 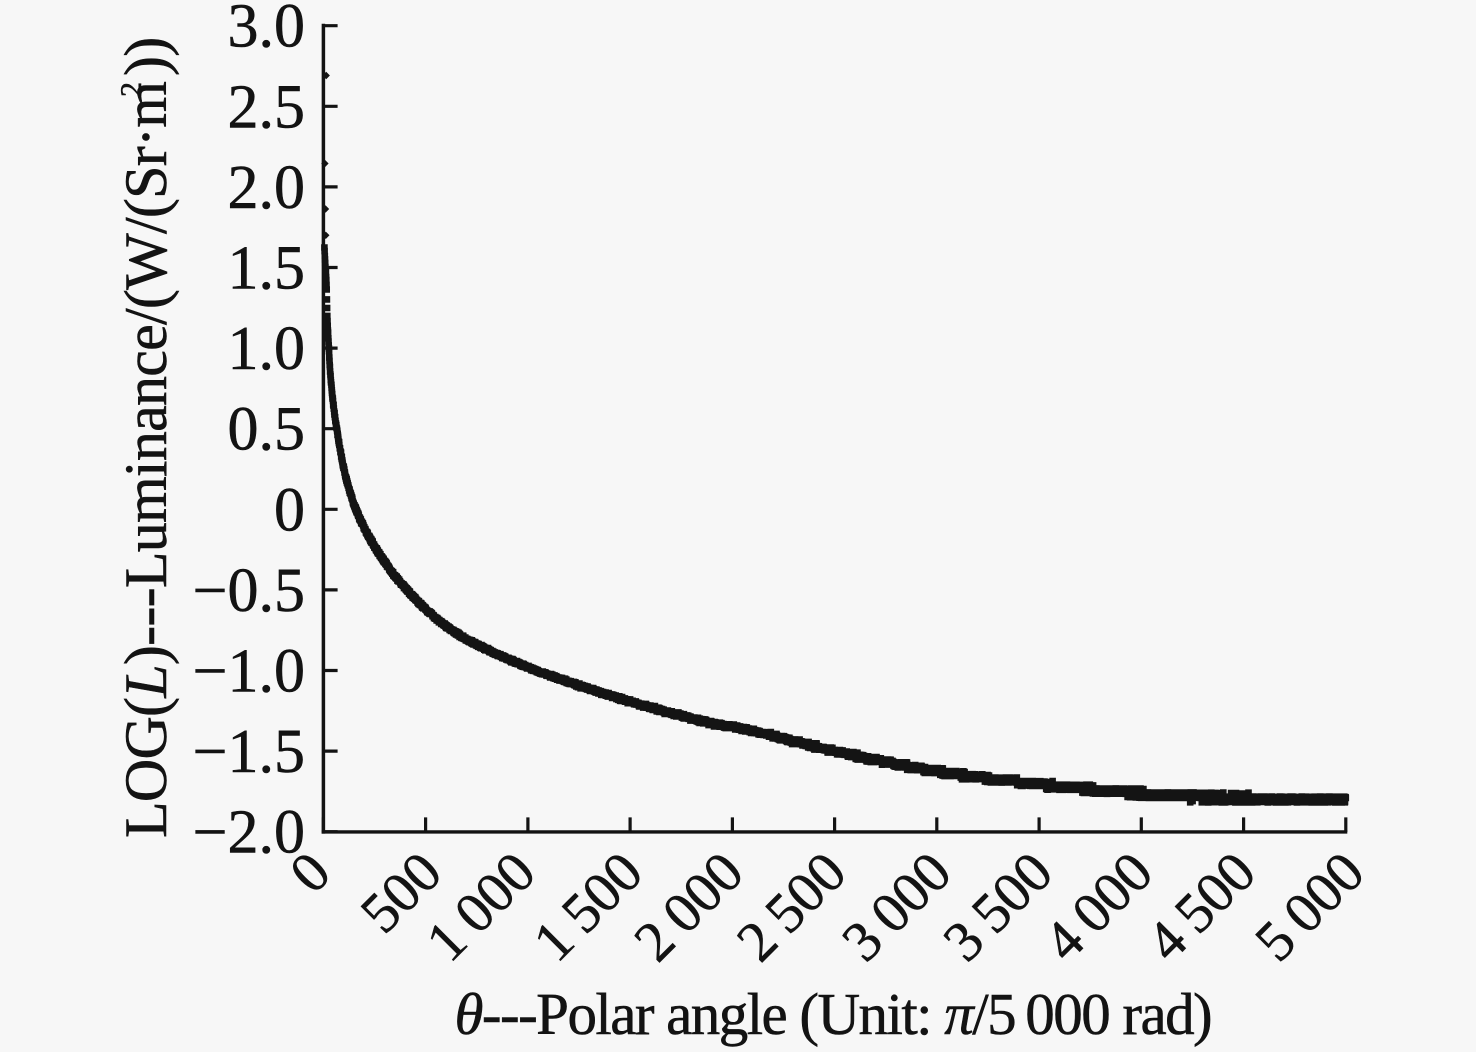 I want to click on svg-text: 1.5, so click(x=267, y=269).